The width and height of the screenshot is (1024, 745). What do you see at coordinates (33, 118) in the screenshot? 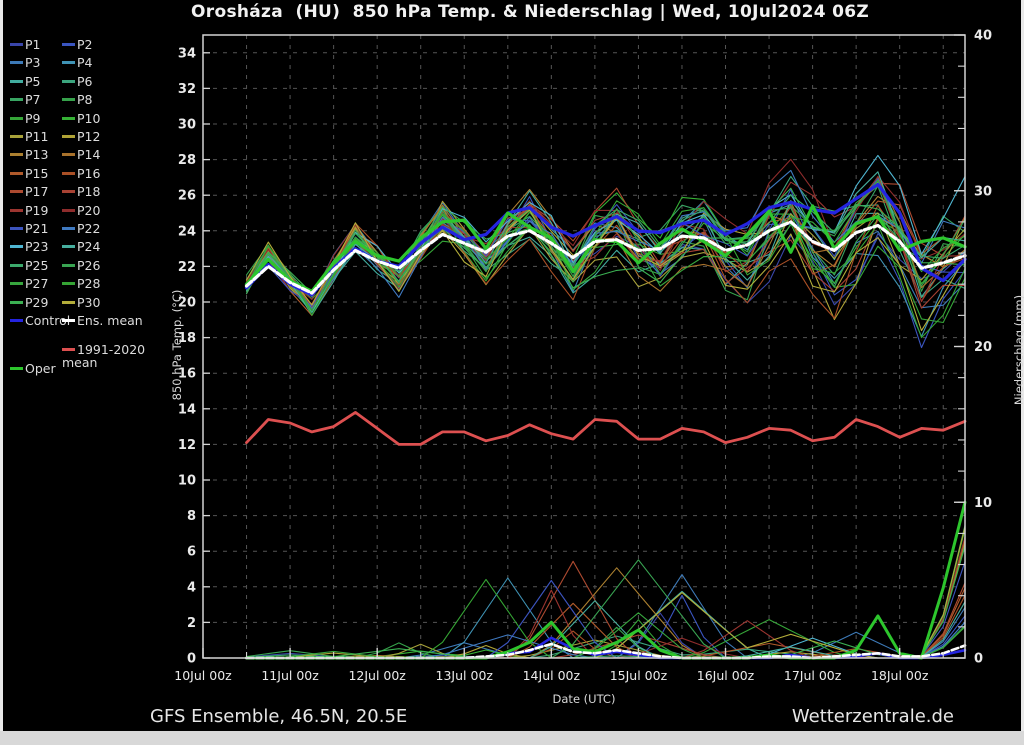
I see `legend-label: P9` at bounding box center [33, 118].